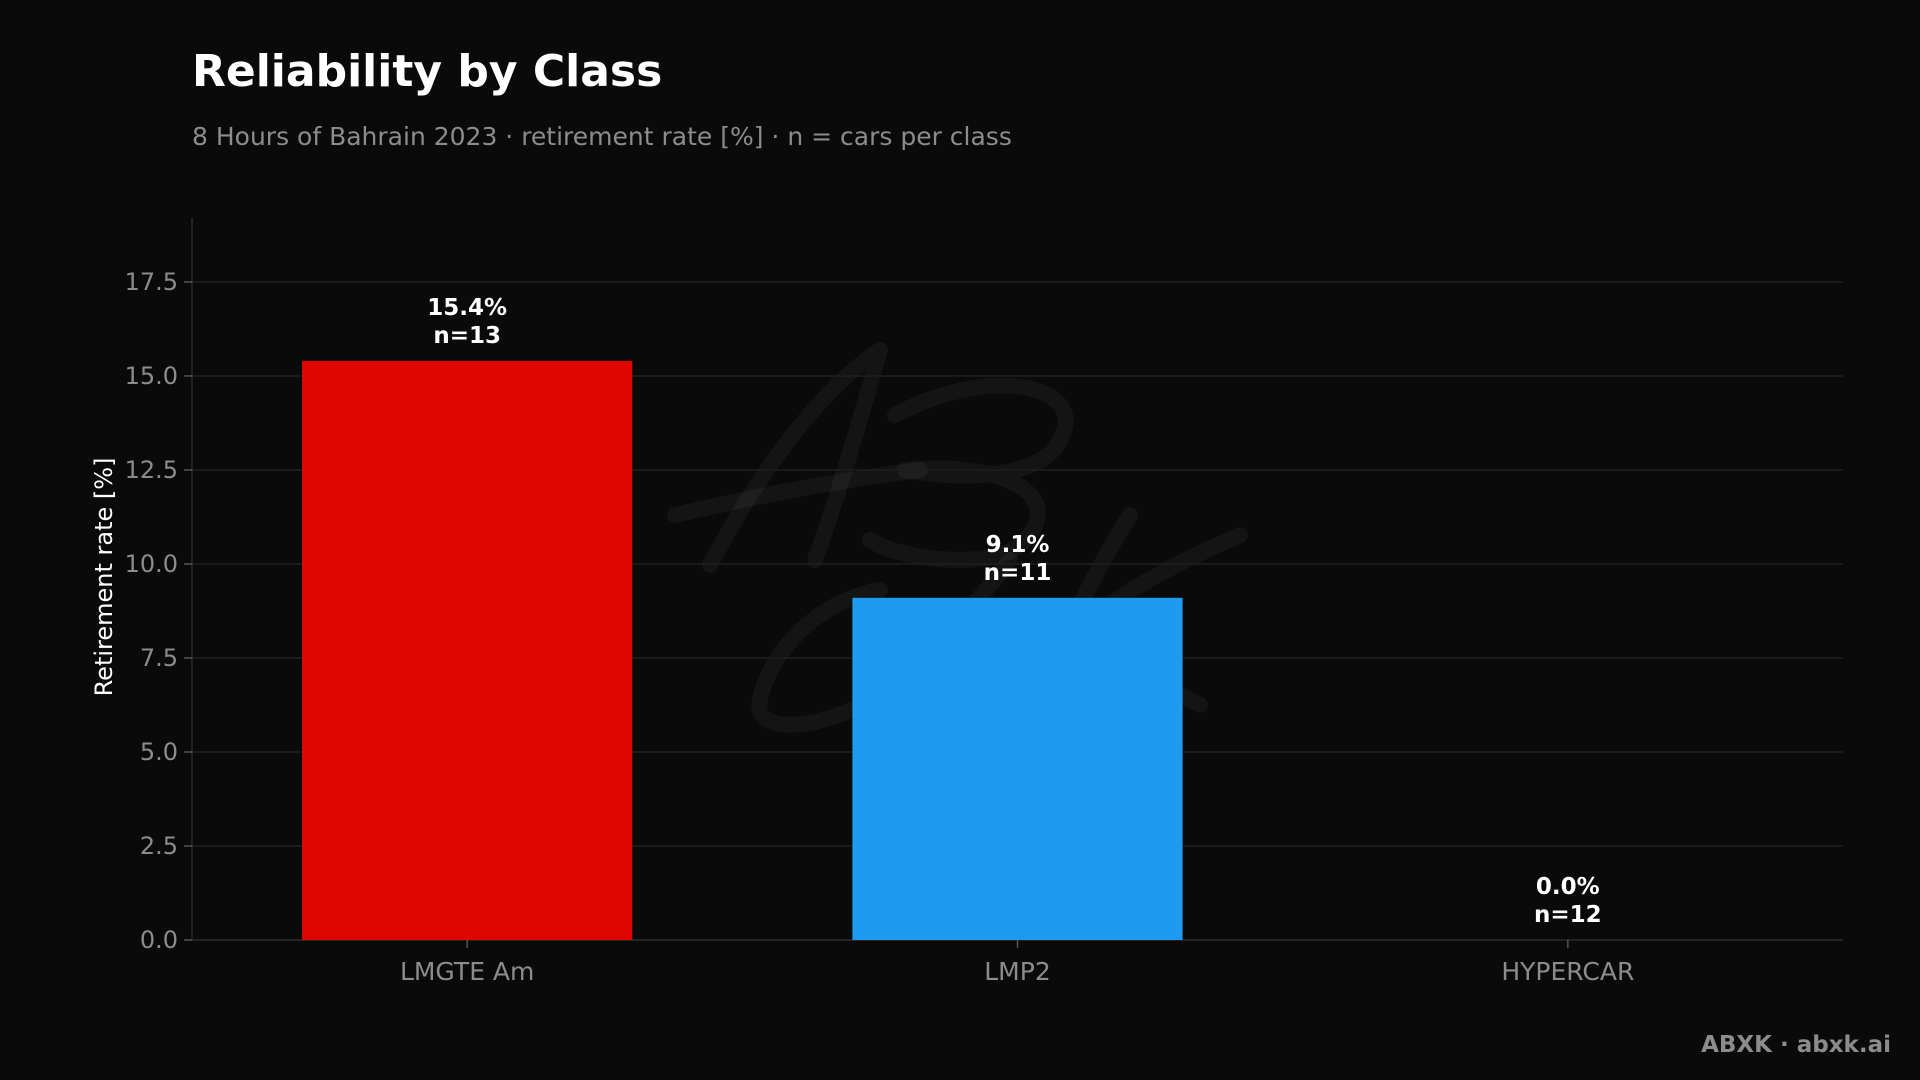  Describe the element at coordinates (467, 971) in the screenshot. I see `x-category-label: LMGTE Am` at that location.